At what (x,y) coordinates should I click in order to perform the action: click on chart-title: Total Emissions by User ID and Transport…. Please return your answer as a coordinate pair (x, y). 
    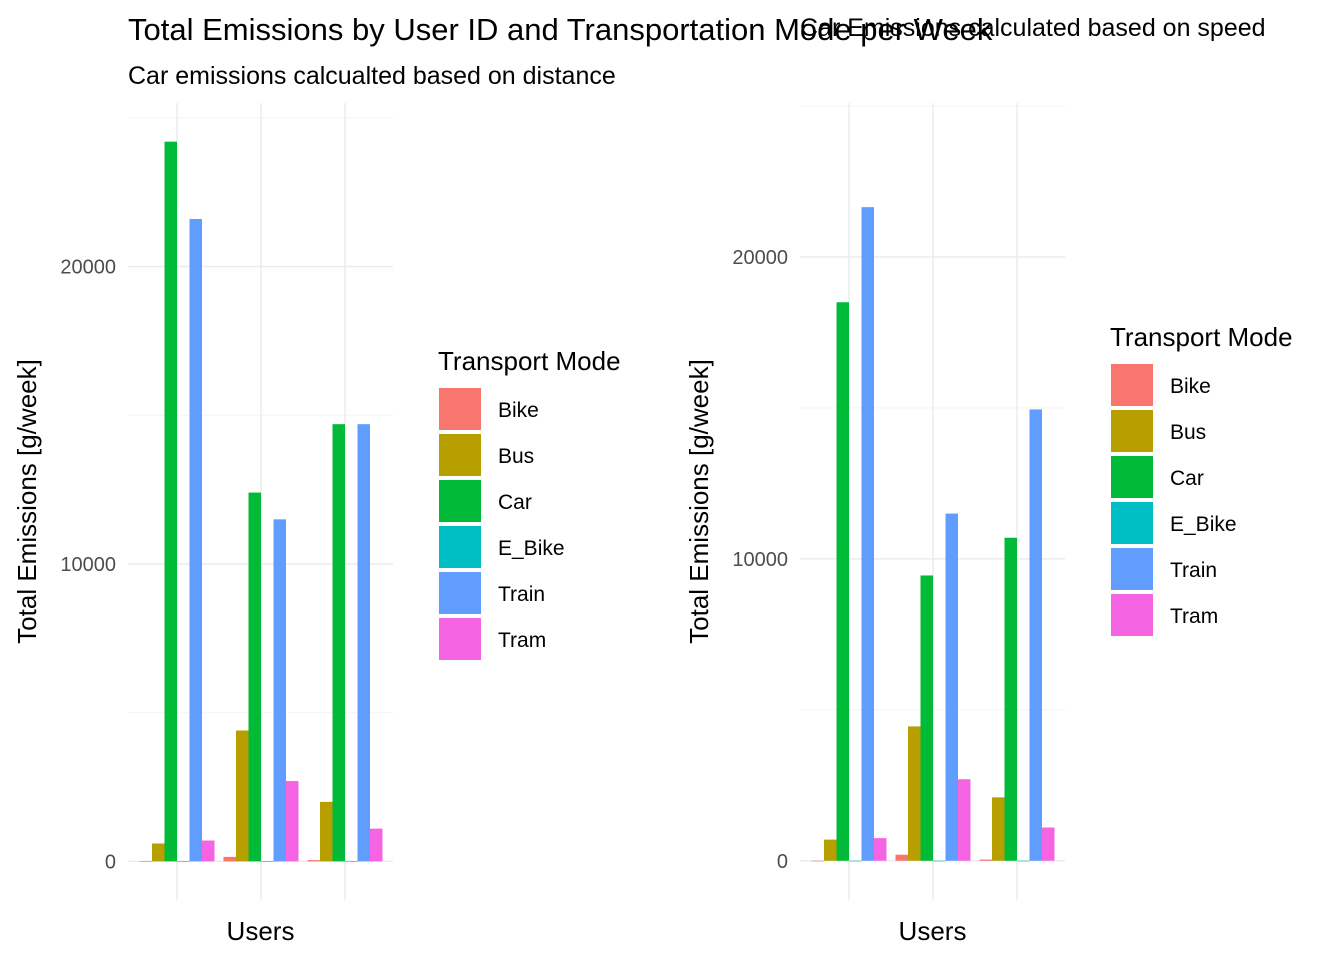
    Looking at the image, I should click on (560, 29).